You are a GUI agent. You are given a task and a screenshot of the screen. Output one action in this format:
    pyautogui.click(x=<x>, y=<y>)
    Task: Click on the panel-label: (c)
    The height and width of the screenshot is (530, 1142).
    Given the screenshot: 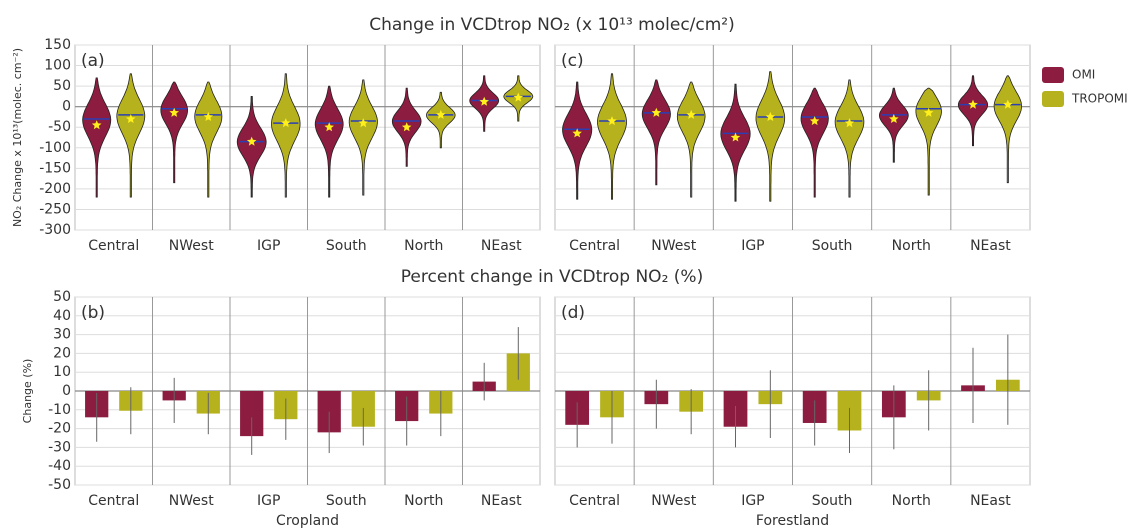 What is the action you would take?
    pyautogui.click(x=572, y=61)
    